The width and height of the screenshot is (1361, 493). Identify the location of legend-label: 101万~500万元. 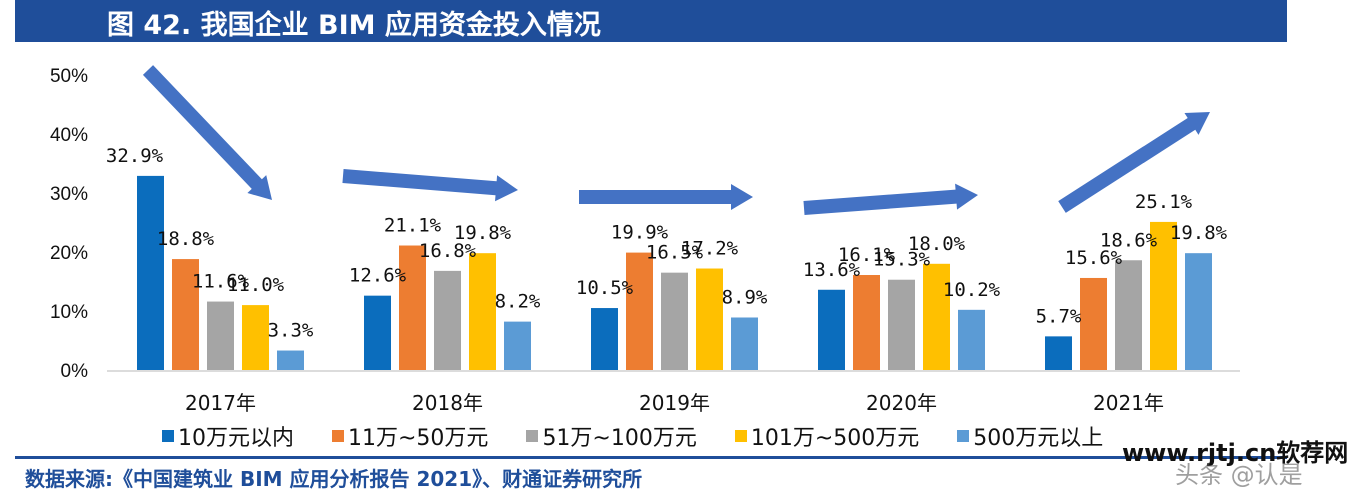
(835, 438).